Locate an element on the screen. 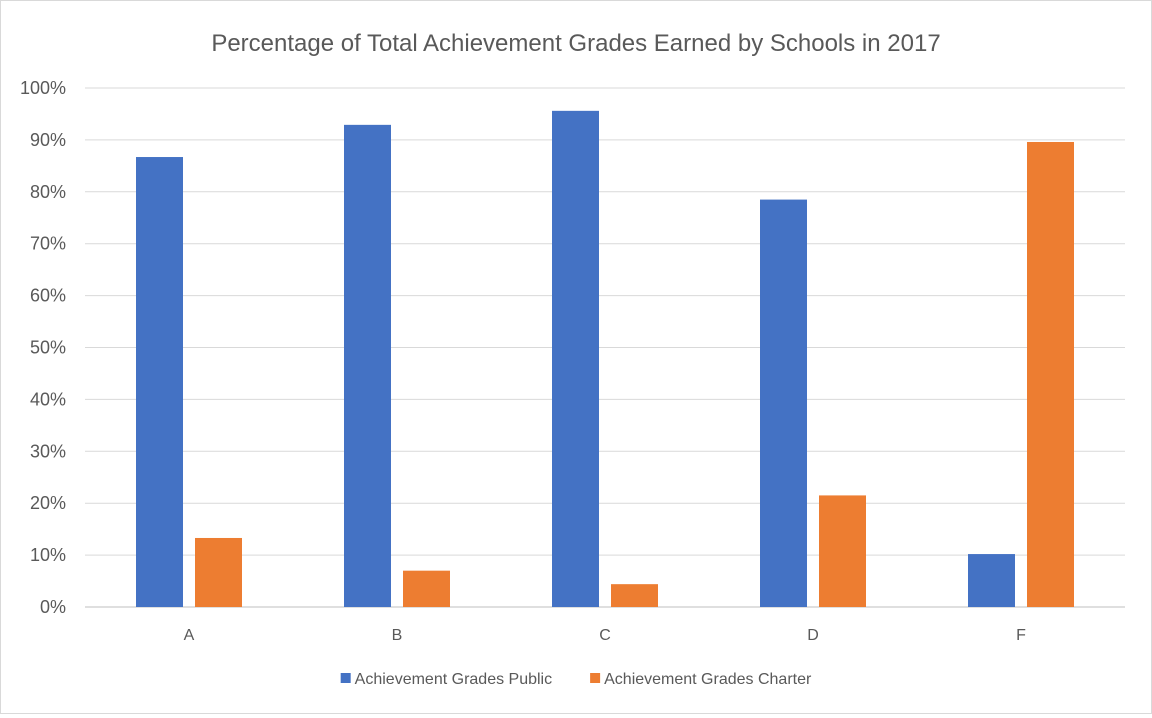 This screenshot has width=1152, height=718. legend-label: Achievement Grades Charter is located at coordinates (708, 679).